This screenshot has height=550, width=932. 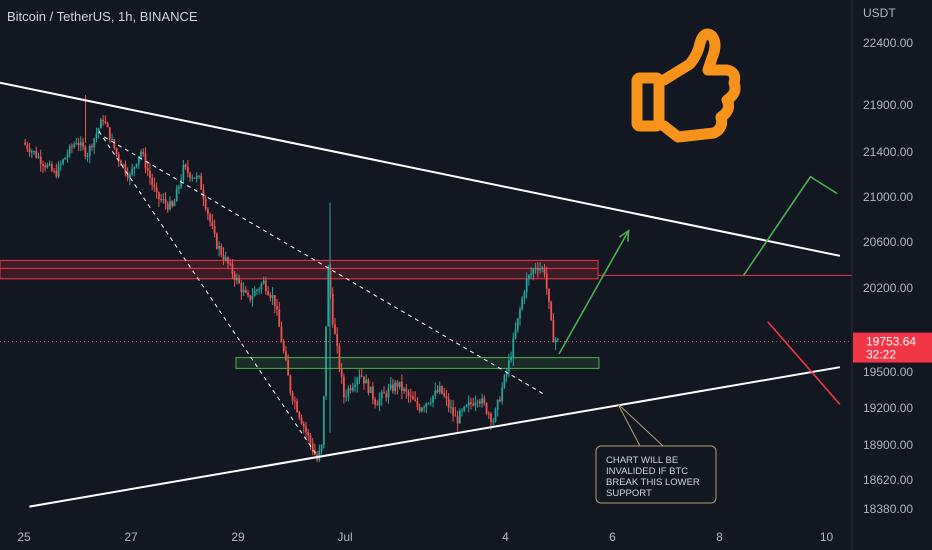 What do you see at coordinates (804, 363) in the screenshot?
I see `projection-line` at bounding box center [804, 363].